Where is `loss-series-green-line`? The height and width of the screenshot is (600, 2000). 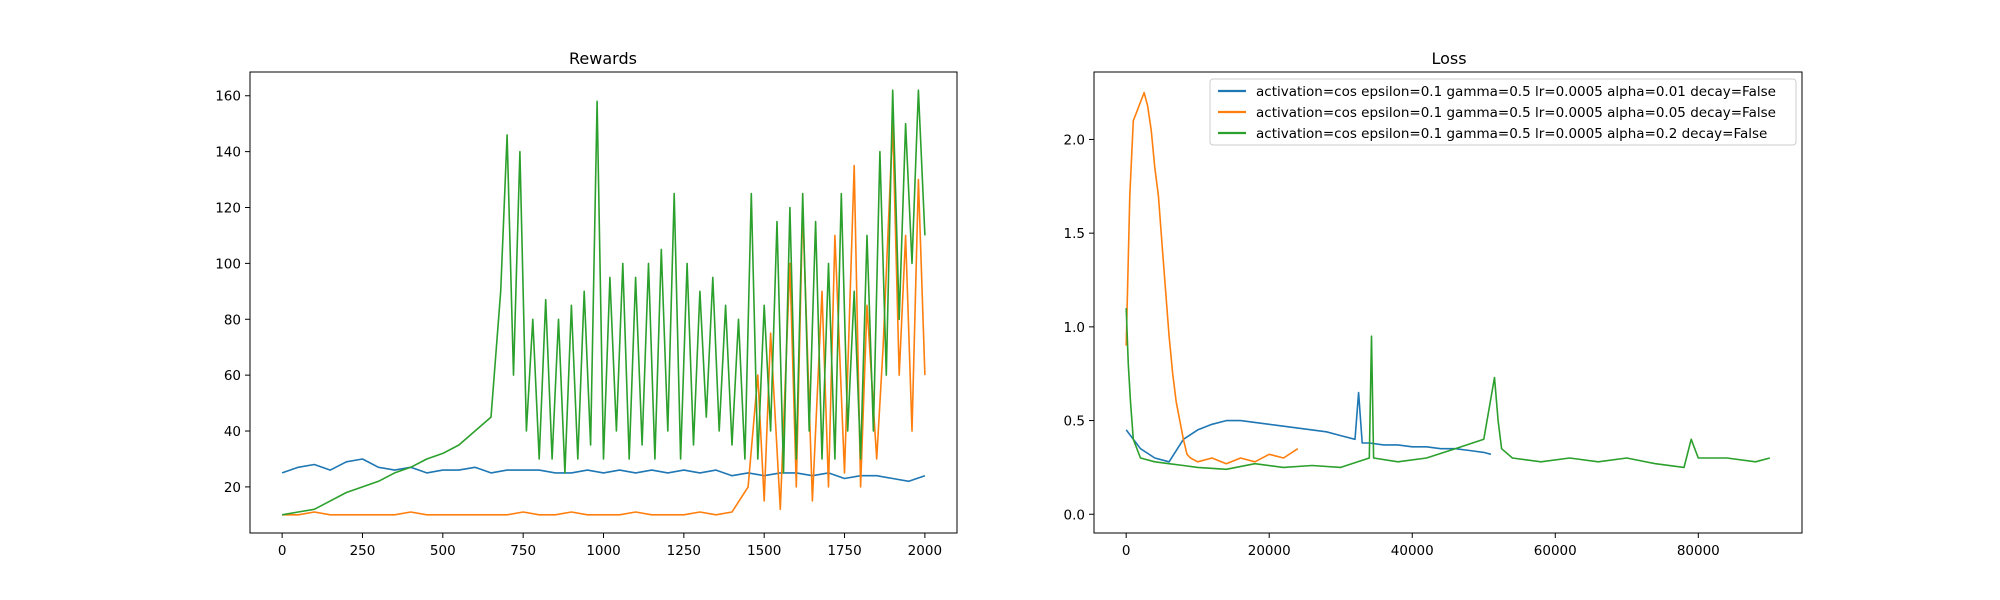
loss-series-green-line is located at coordinates (1448, 389).